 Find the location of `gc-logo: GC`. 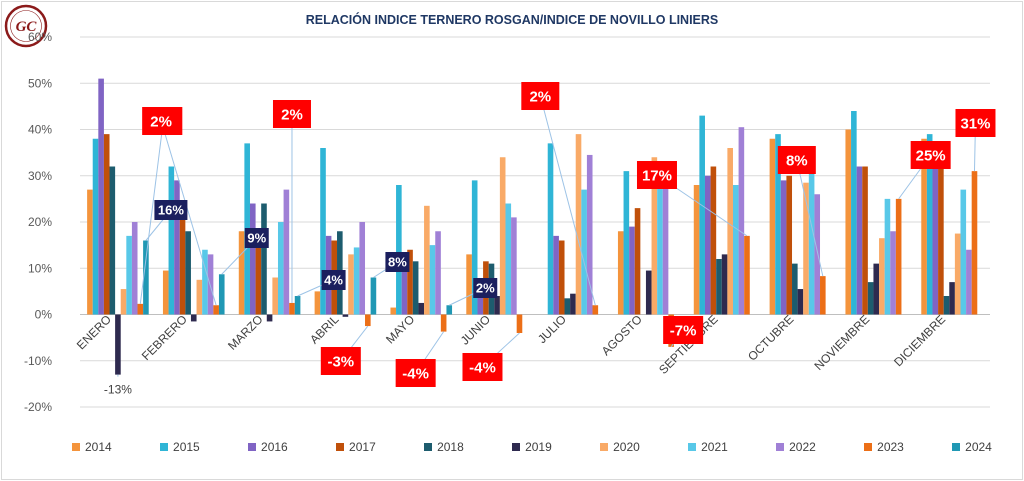

gc-logo: GC is located at coordinates (26, 26).